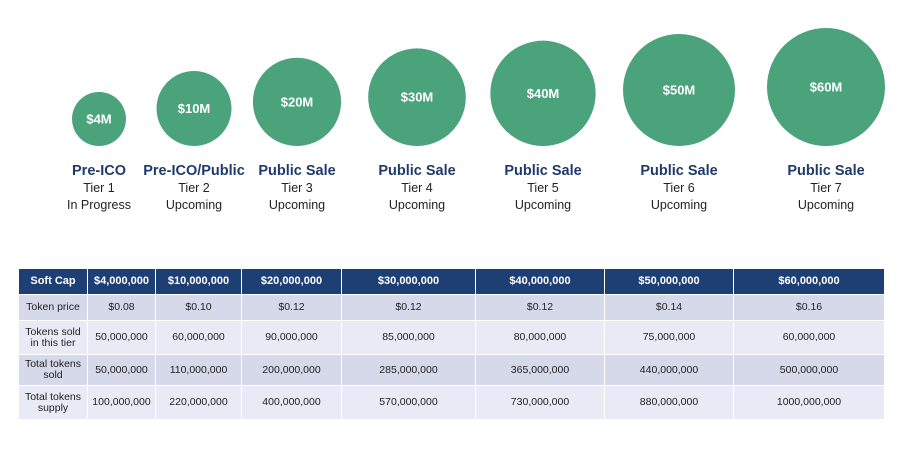  What do you see at coordinates (809, 307) in the screenshot?
I see `table-cell: $0.16` at bounding box center [809, 307].